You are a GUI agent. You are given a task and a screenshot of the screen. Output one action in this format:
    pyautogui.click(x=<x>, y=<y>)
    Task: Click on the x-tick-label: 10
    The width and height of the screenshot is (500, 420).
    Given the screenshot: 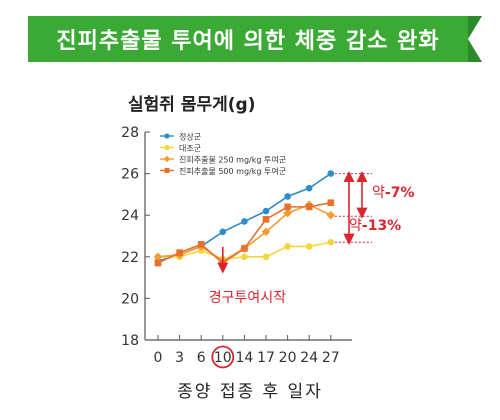 What is the action you would take?
    pyautogui.click(x=223, y=358)
    